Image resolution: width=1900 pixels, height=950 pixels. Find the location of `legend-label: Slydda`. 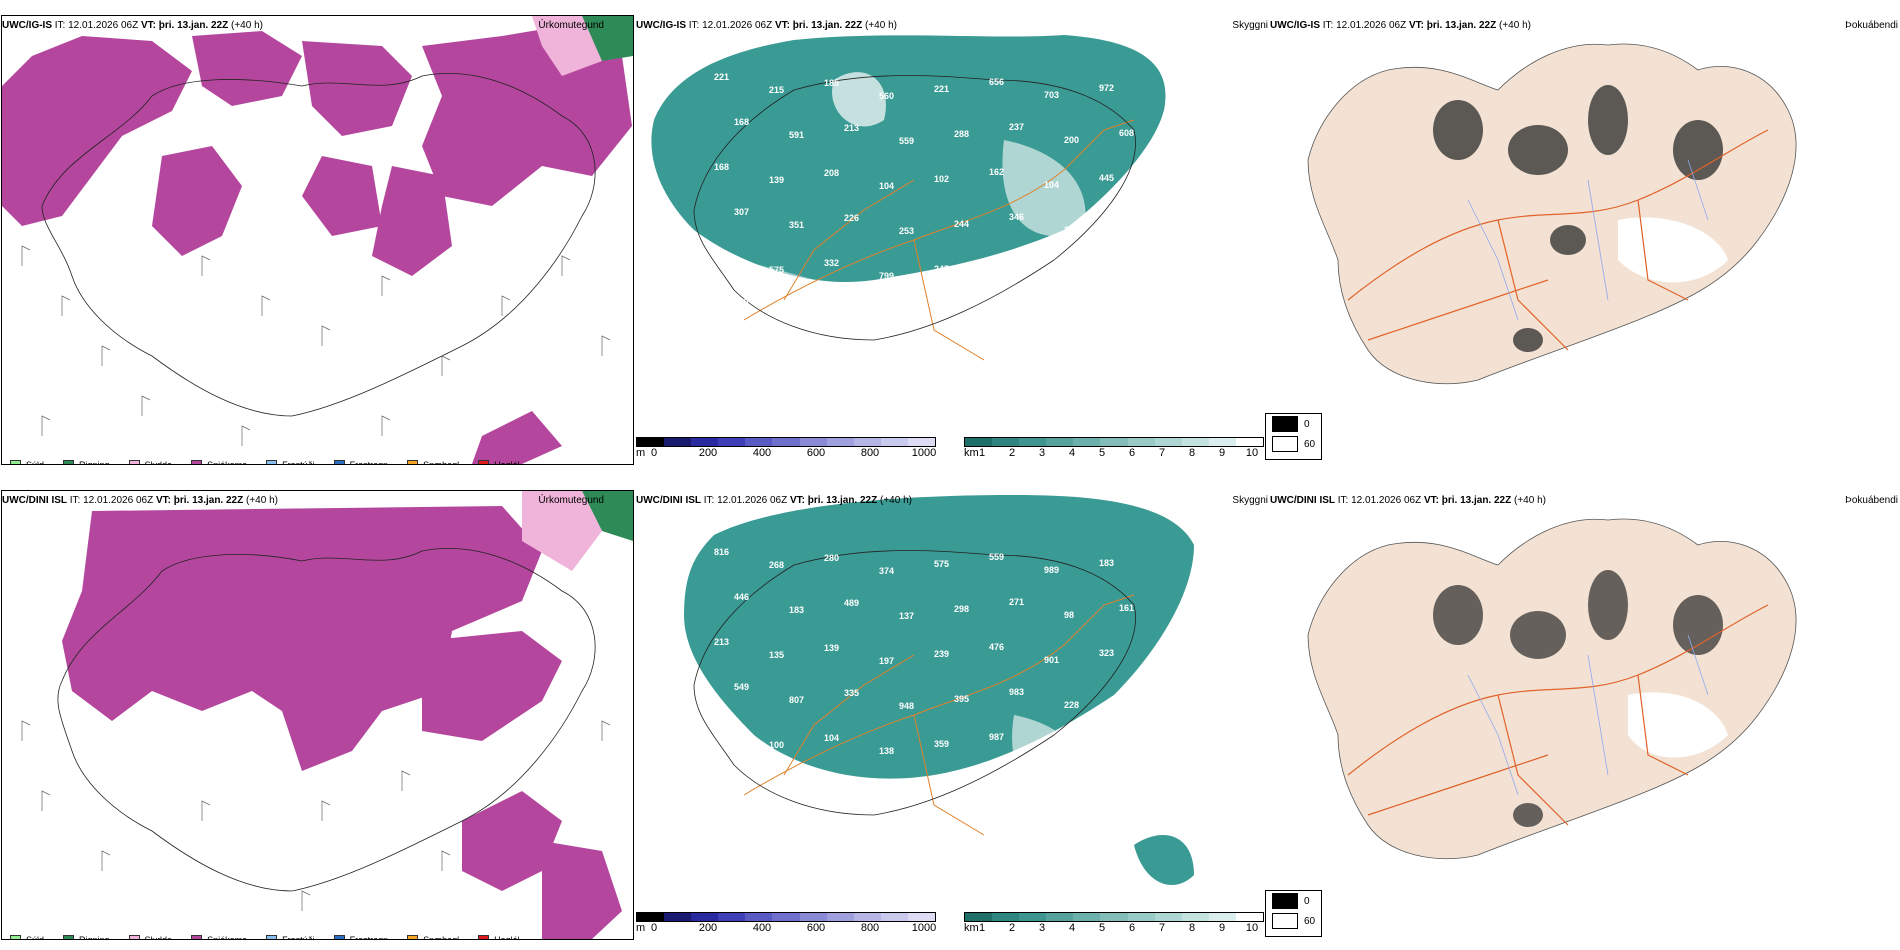

legend-label: Slydda is located at coordinates (158, 462).